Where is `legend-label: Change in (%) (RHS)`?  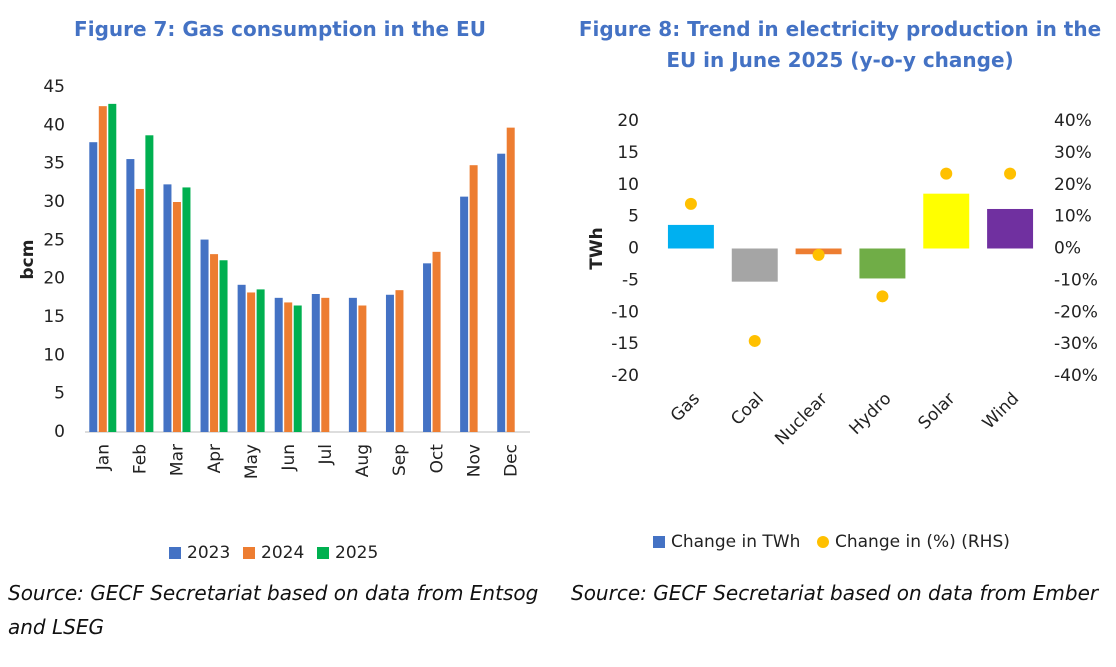
legend-label: Change in (%) (RHS) is located at coordinates (922, 542).